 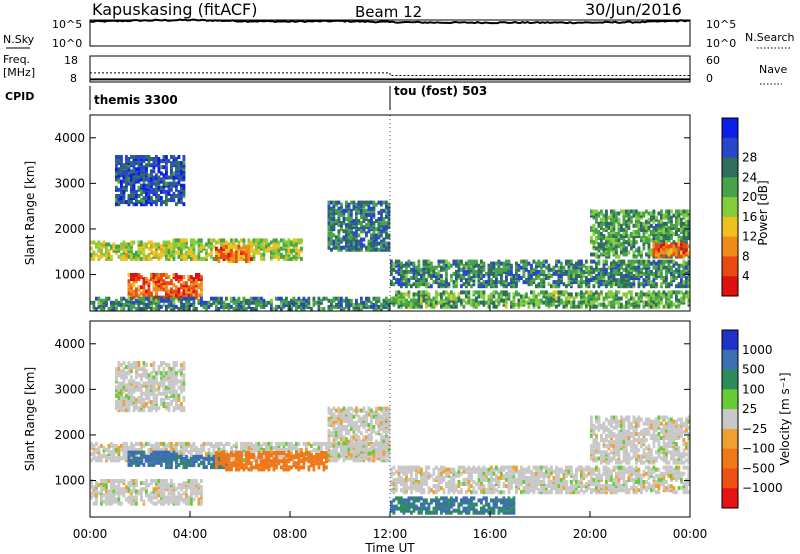 What do you see at coordinates (165, 286) in the screenshot?
I see `power-band` at bounding box center [165, 286].